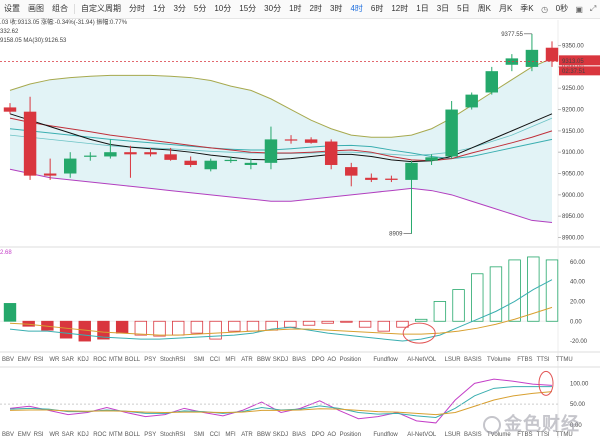 This screenshot has height=438, width=600. What do you see at coordinates (299, 435) in the screenshot?
I see `bottom-tab-bias: BIAS` at bounding box center [299, 435].